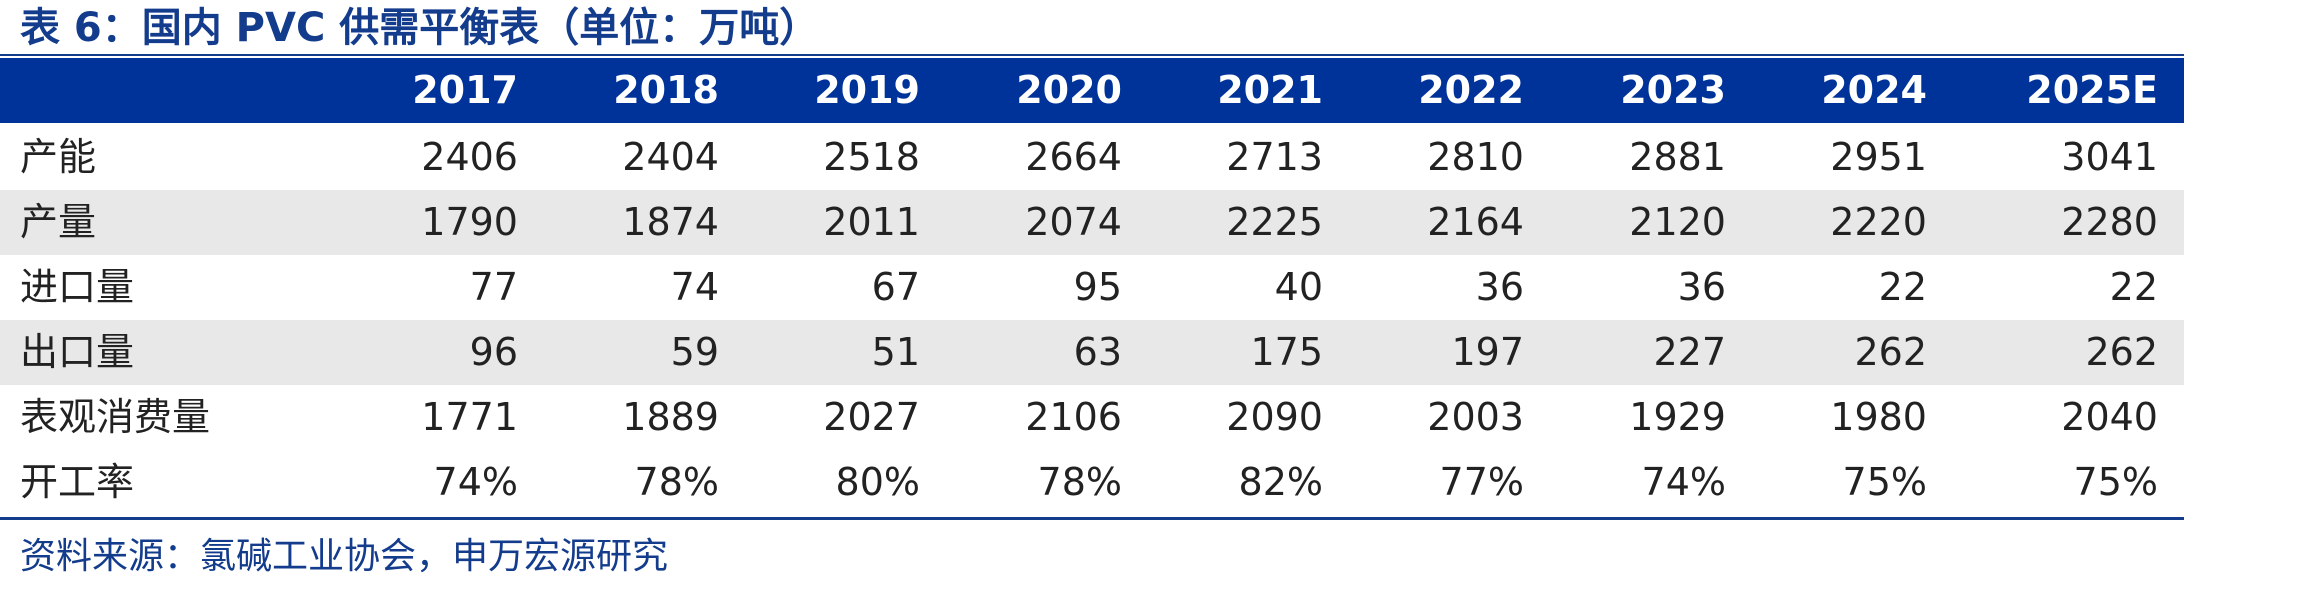  What do you see at coordinates (1092, 518) in the screenshot?
I see `table-bottom-rule` at bounding box center [1092, 518].